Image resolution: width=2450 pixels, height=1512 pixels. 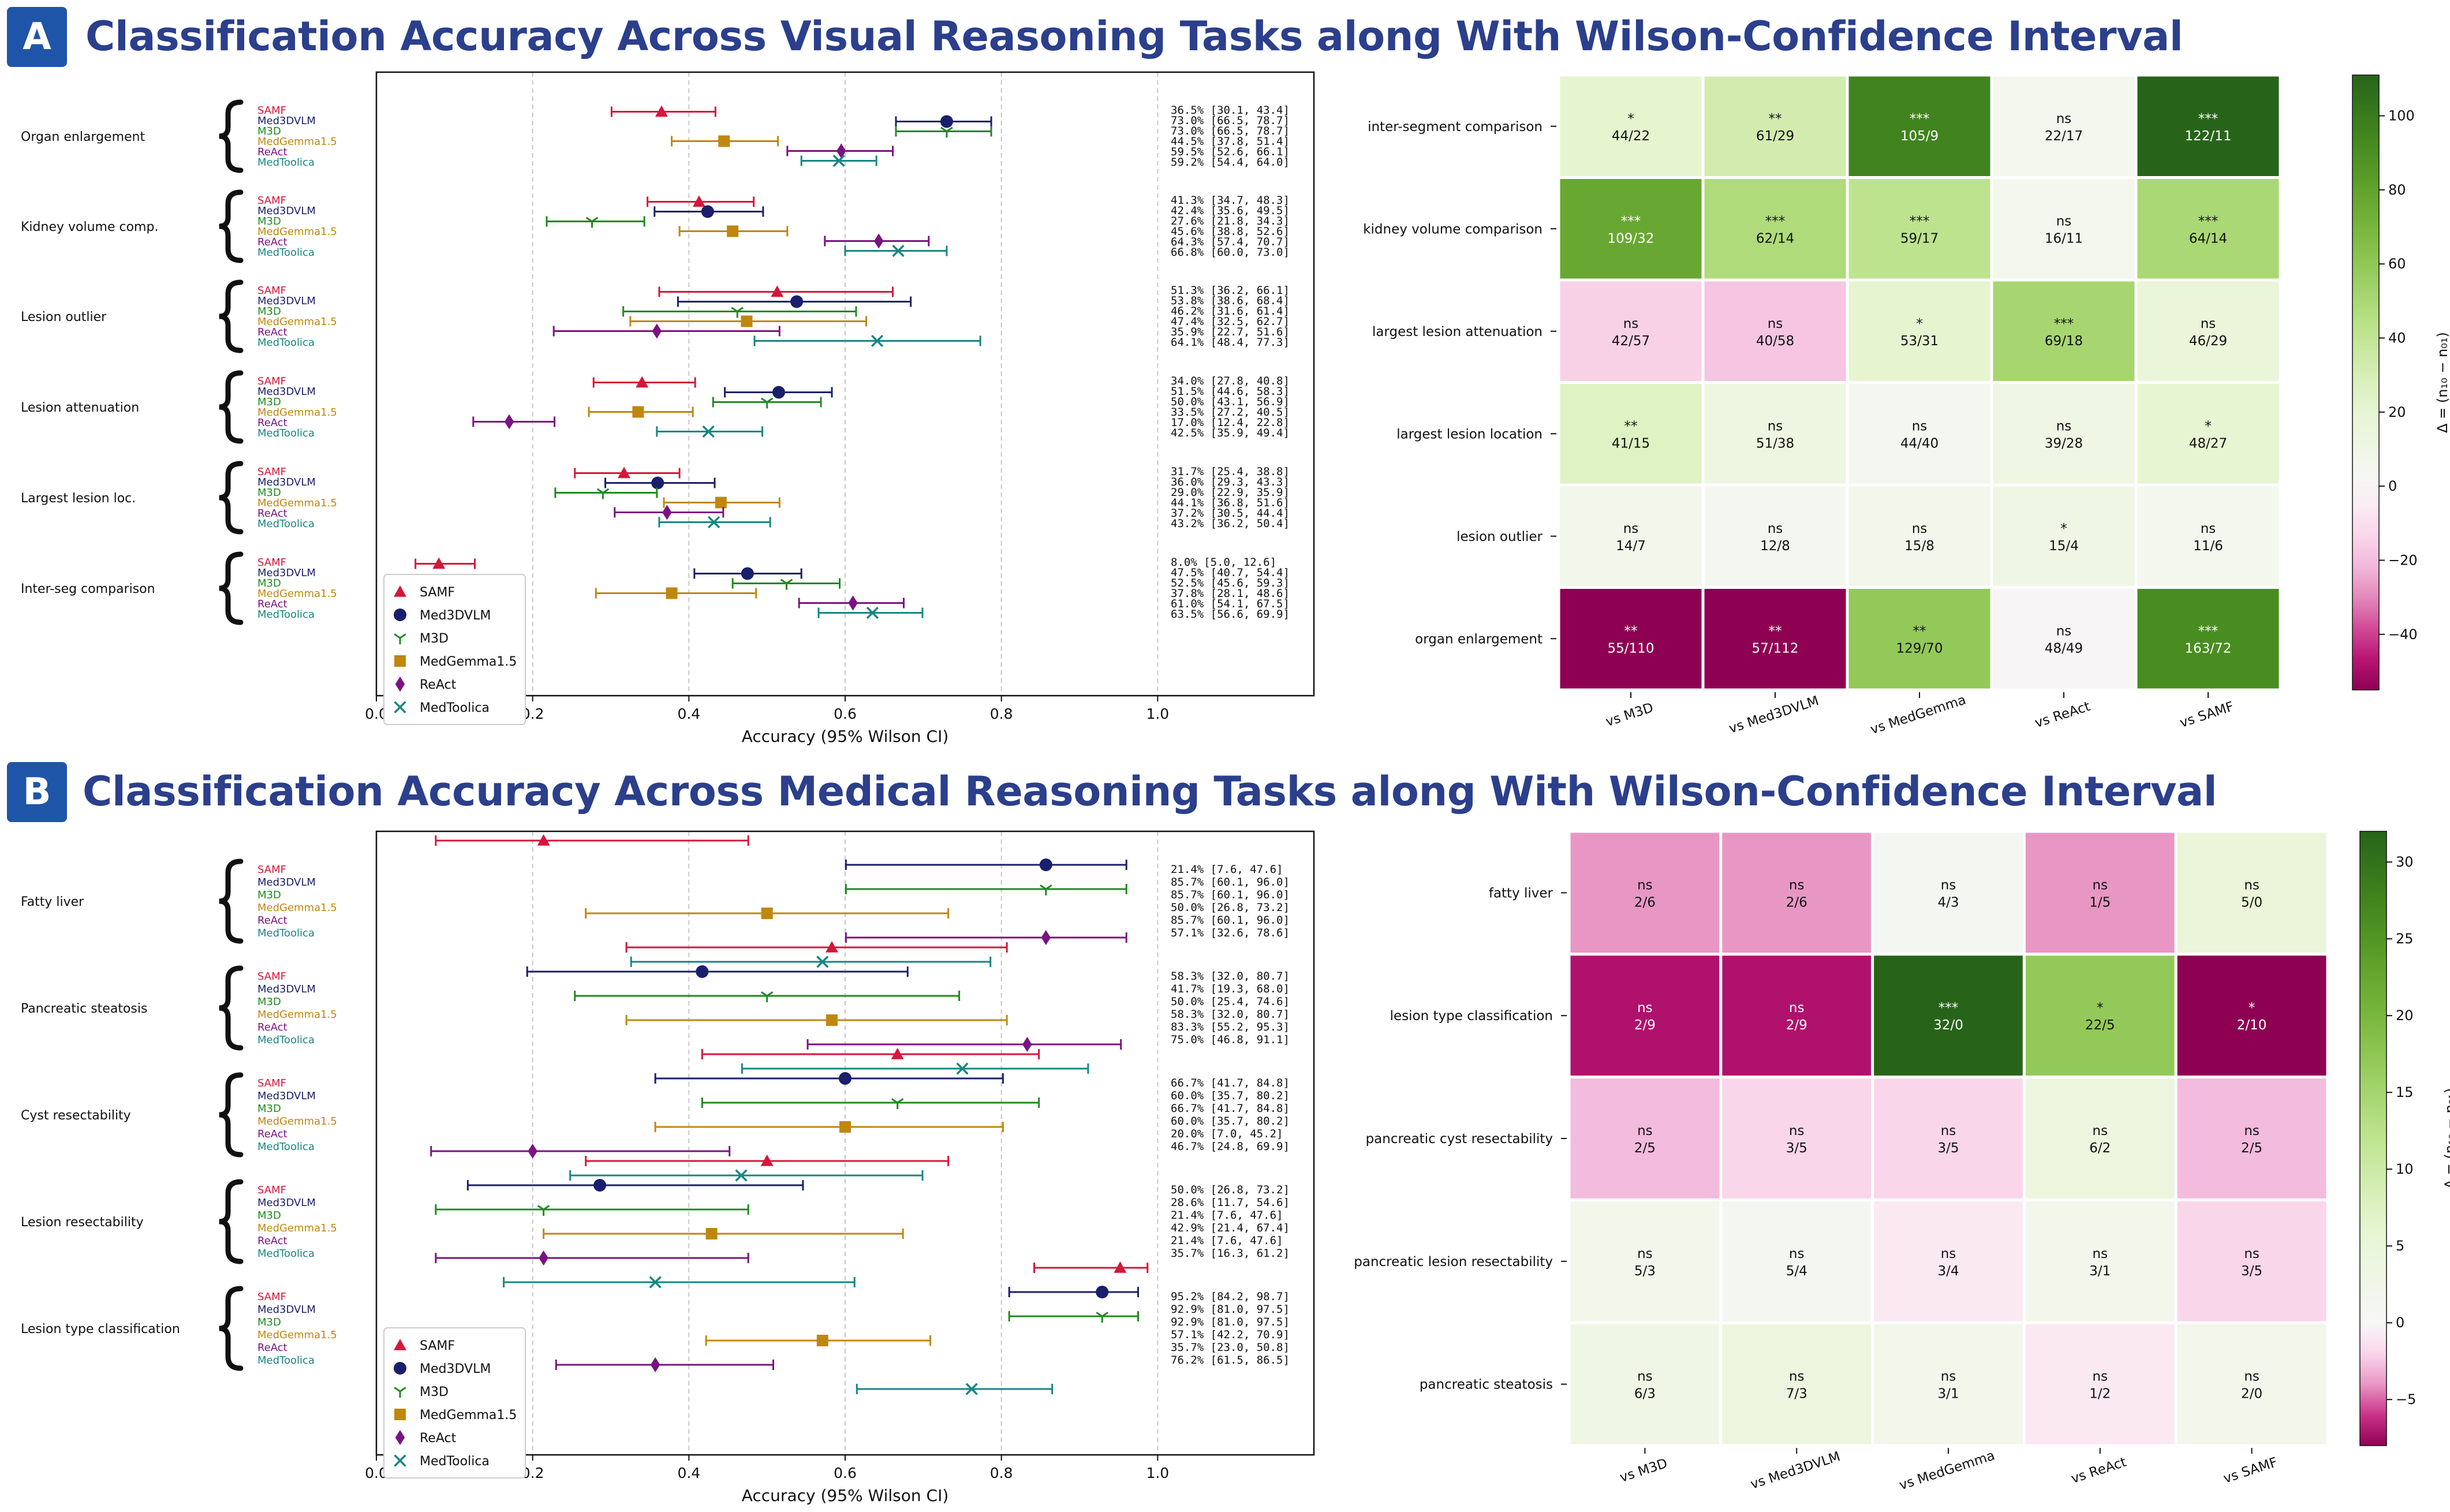 What do you see at coordinates (83, 137) in the screenshot?
I see `task-label: Organ enlargement` at bounding box center [83, 137].